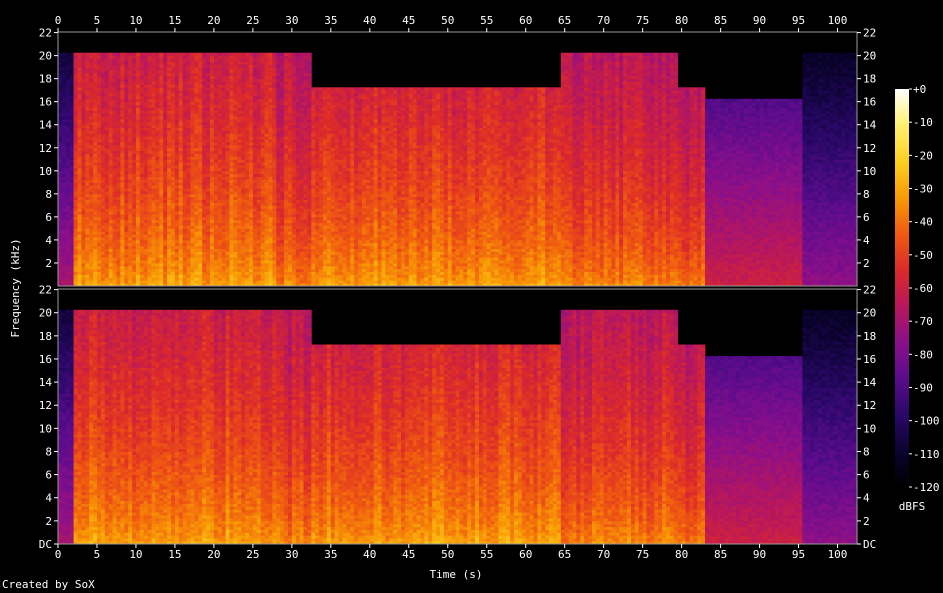 Image resolution: width=943 pixels, height=593 pixels. Describe the element at coordinates (923, 222) in the screenshot. I see `colorbar-tick-label: -40` at that location.